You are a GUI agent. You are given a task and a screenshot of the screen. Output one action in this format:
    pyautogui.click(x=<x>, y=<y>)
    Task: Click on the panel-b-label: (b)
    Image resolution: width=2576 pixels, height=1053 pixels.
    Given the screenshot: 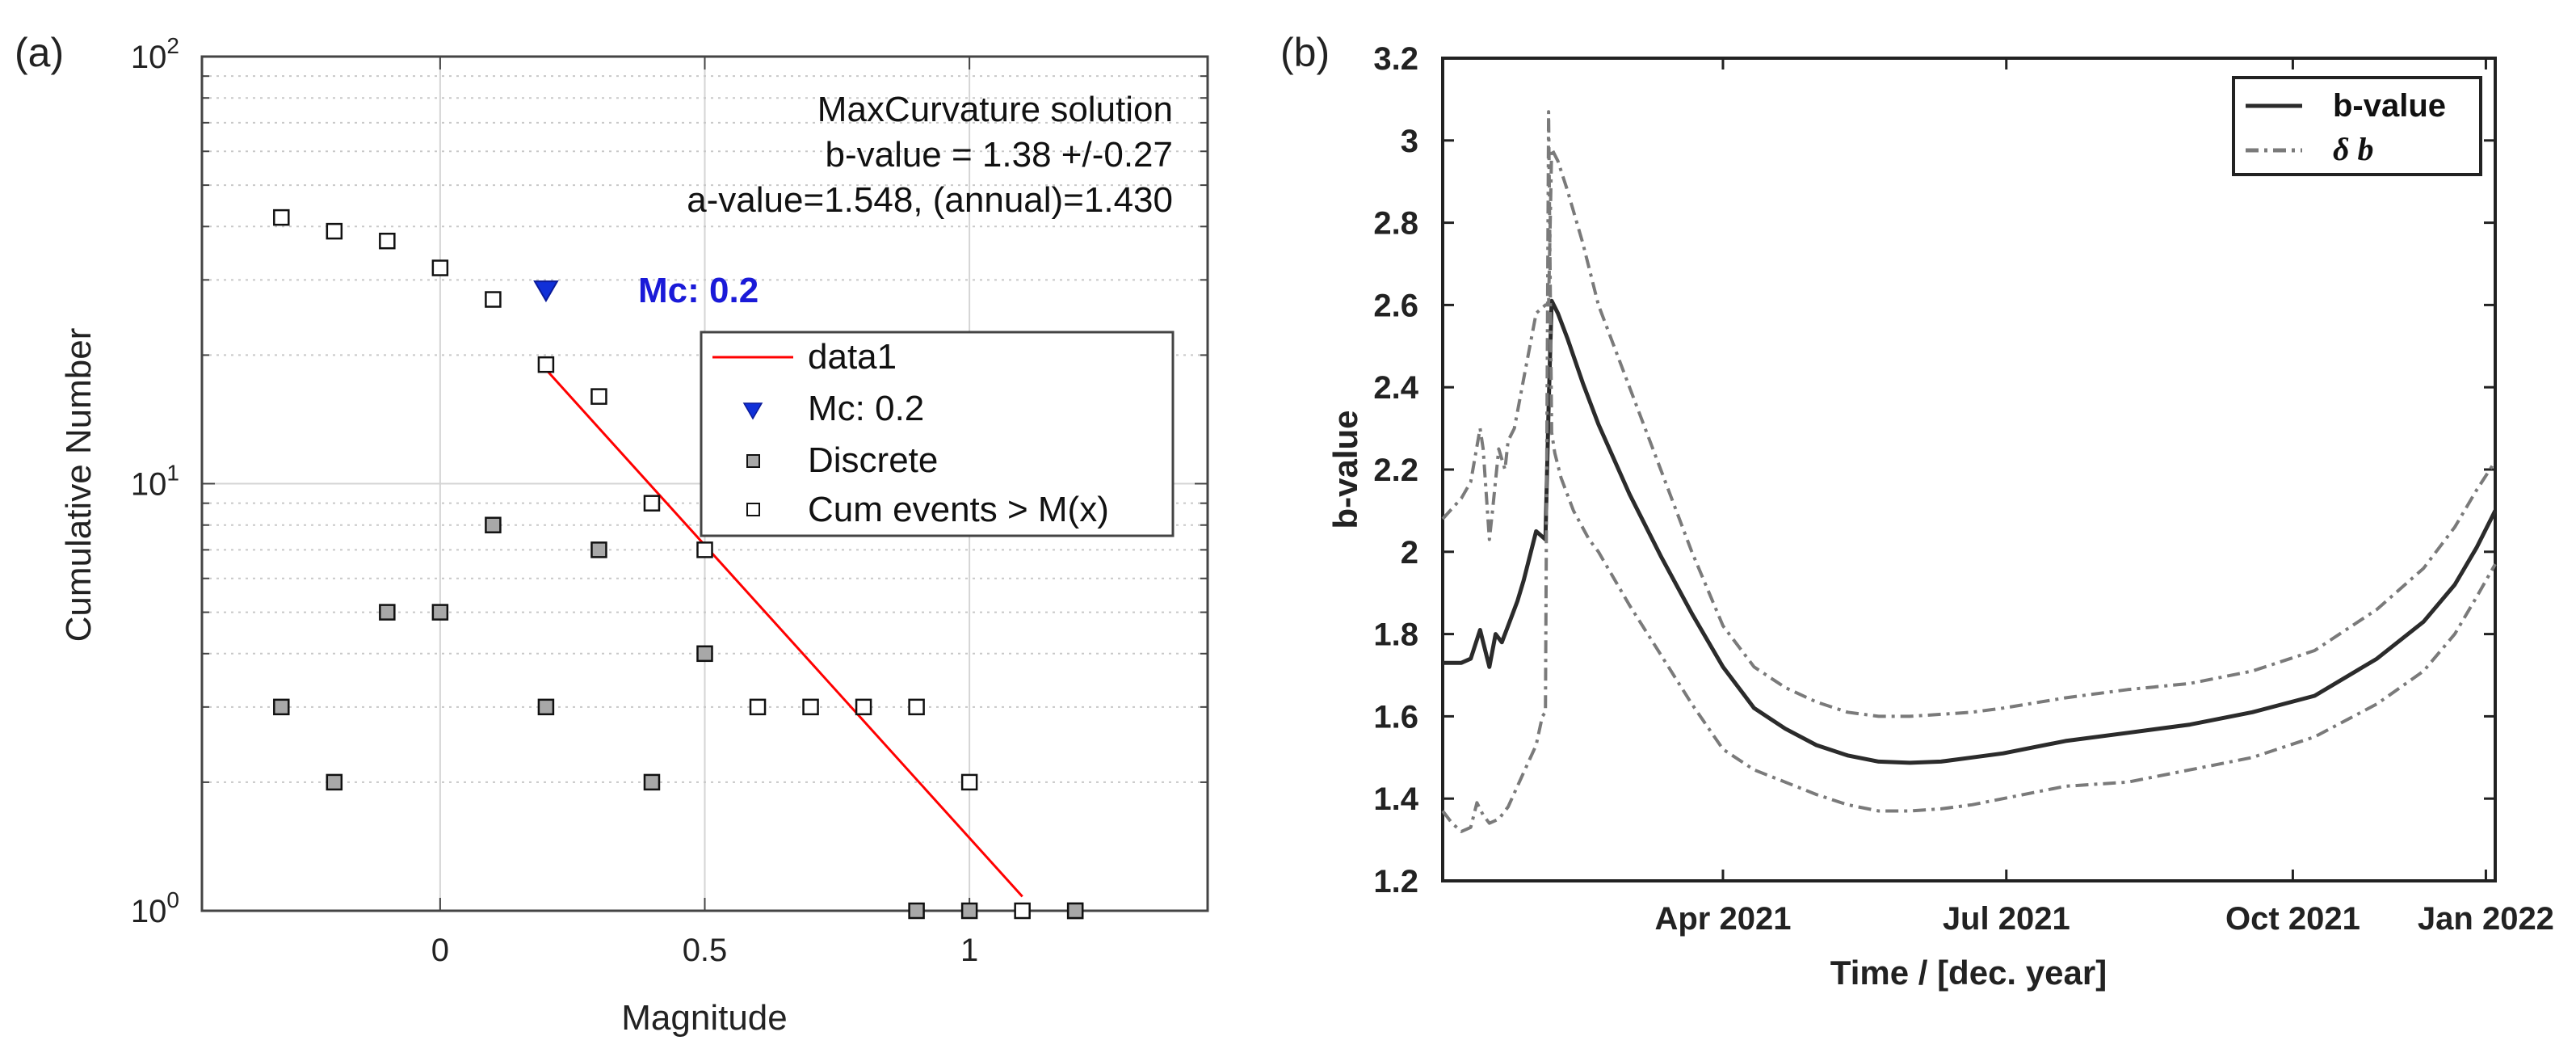 What is the action you would take?
    pyautogui.click(x=1305, y=52)
    